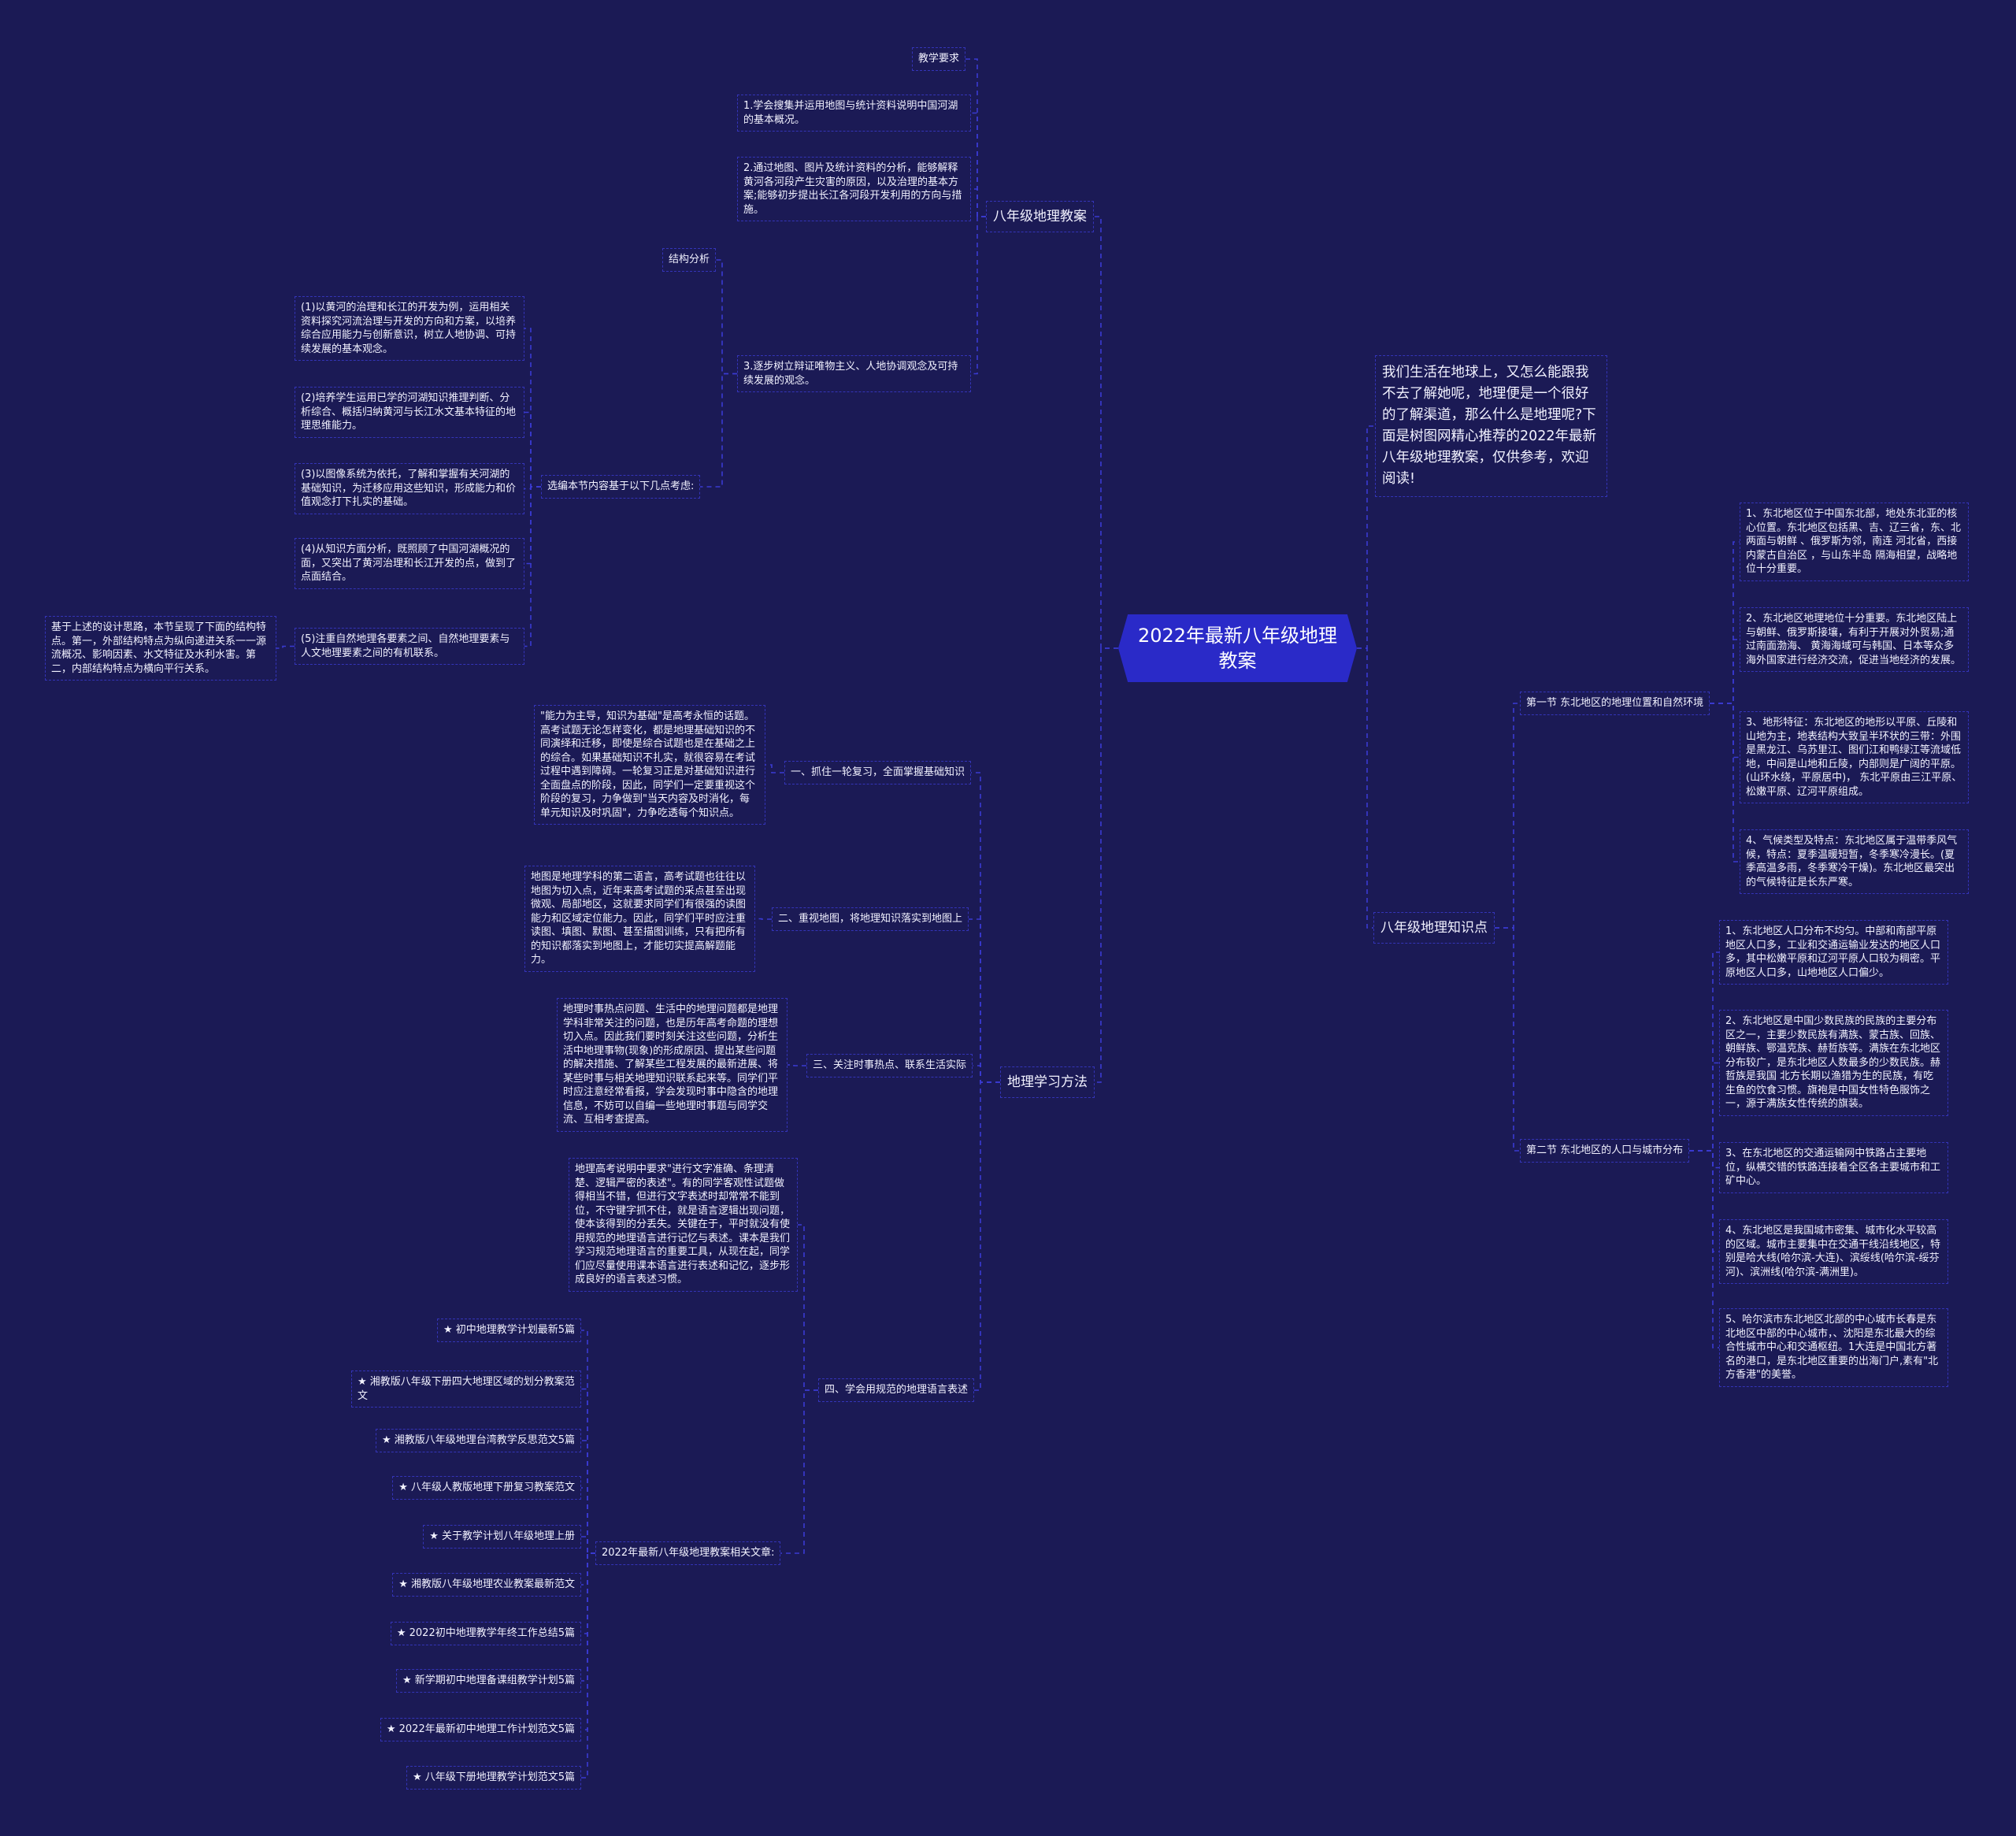 The height and width of the screenshot is (1836, 2016). Describe the element at coordinates (285, 647) in the screenshot. I see `connector-p4-ds` at that location.